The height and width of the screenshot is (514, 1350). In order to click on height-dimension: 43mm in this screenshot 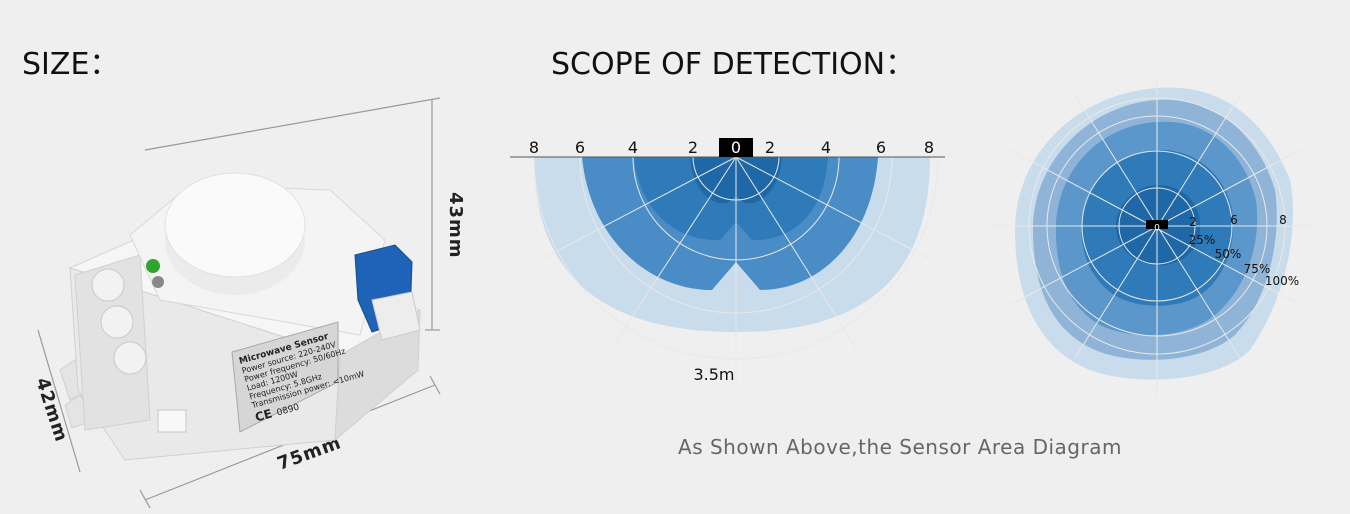, I will do `click(455, 225)`.